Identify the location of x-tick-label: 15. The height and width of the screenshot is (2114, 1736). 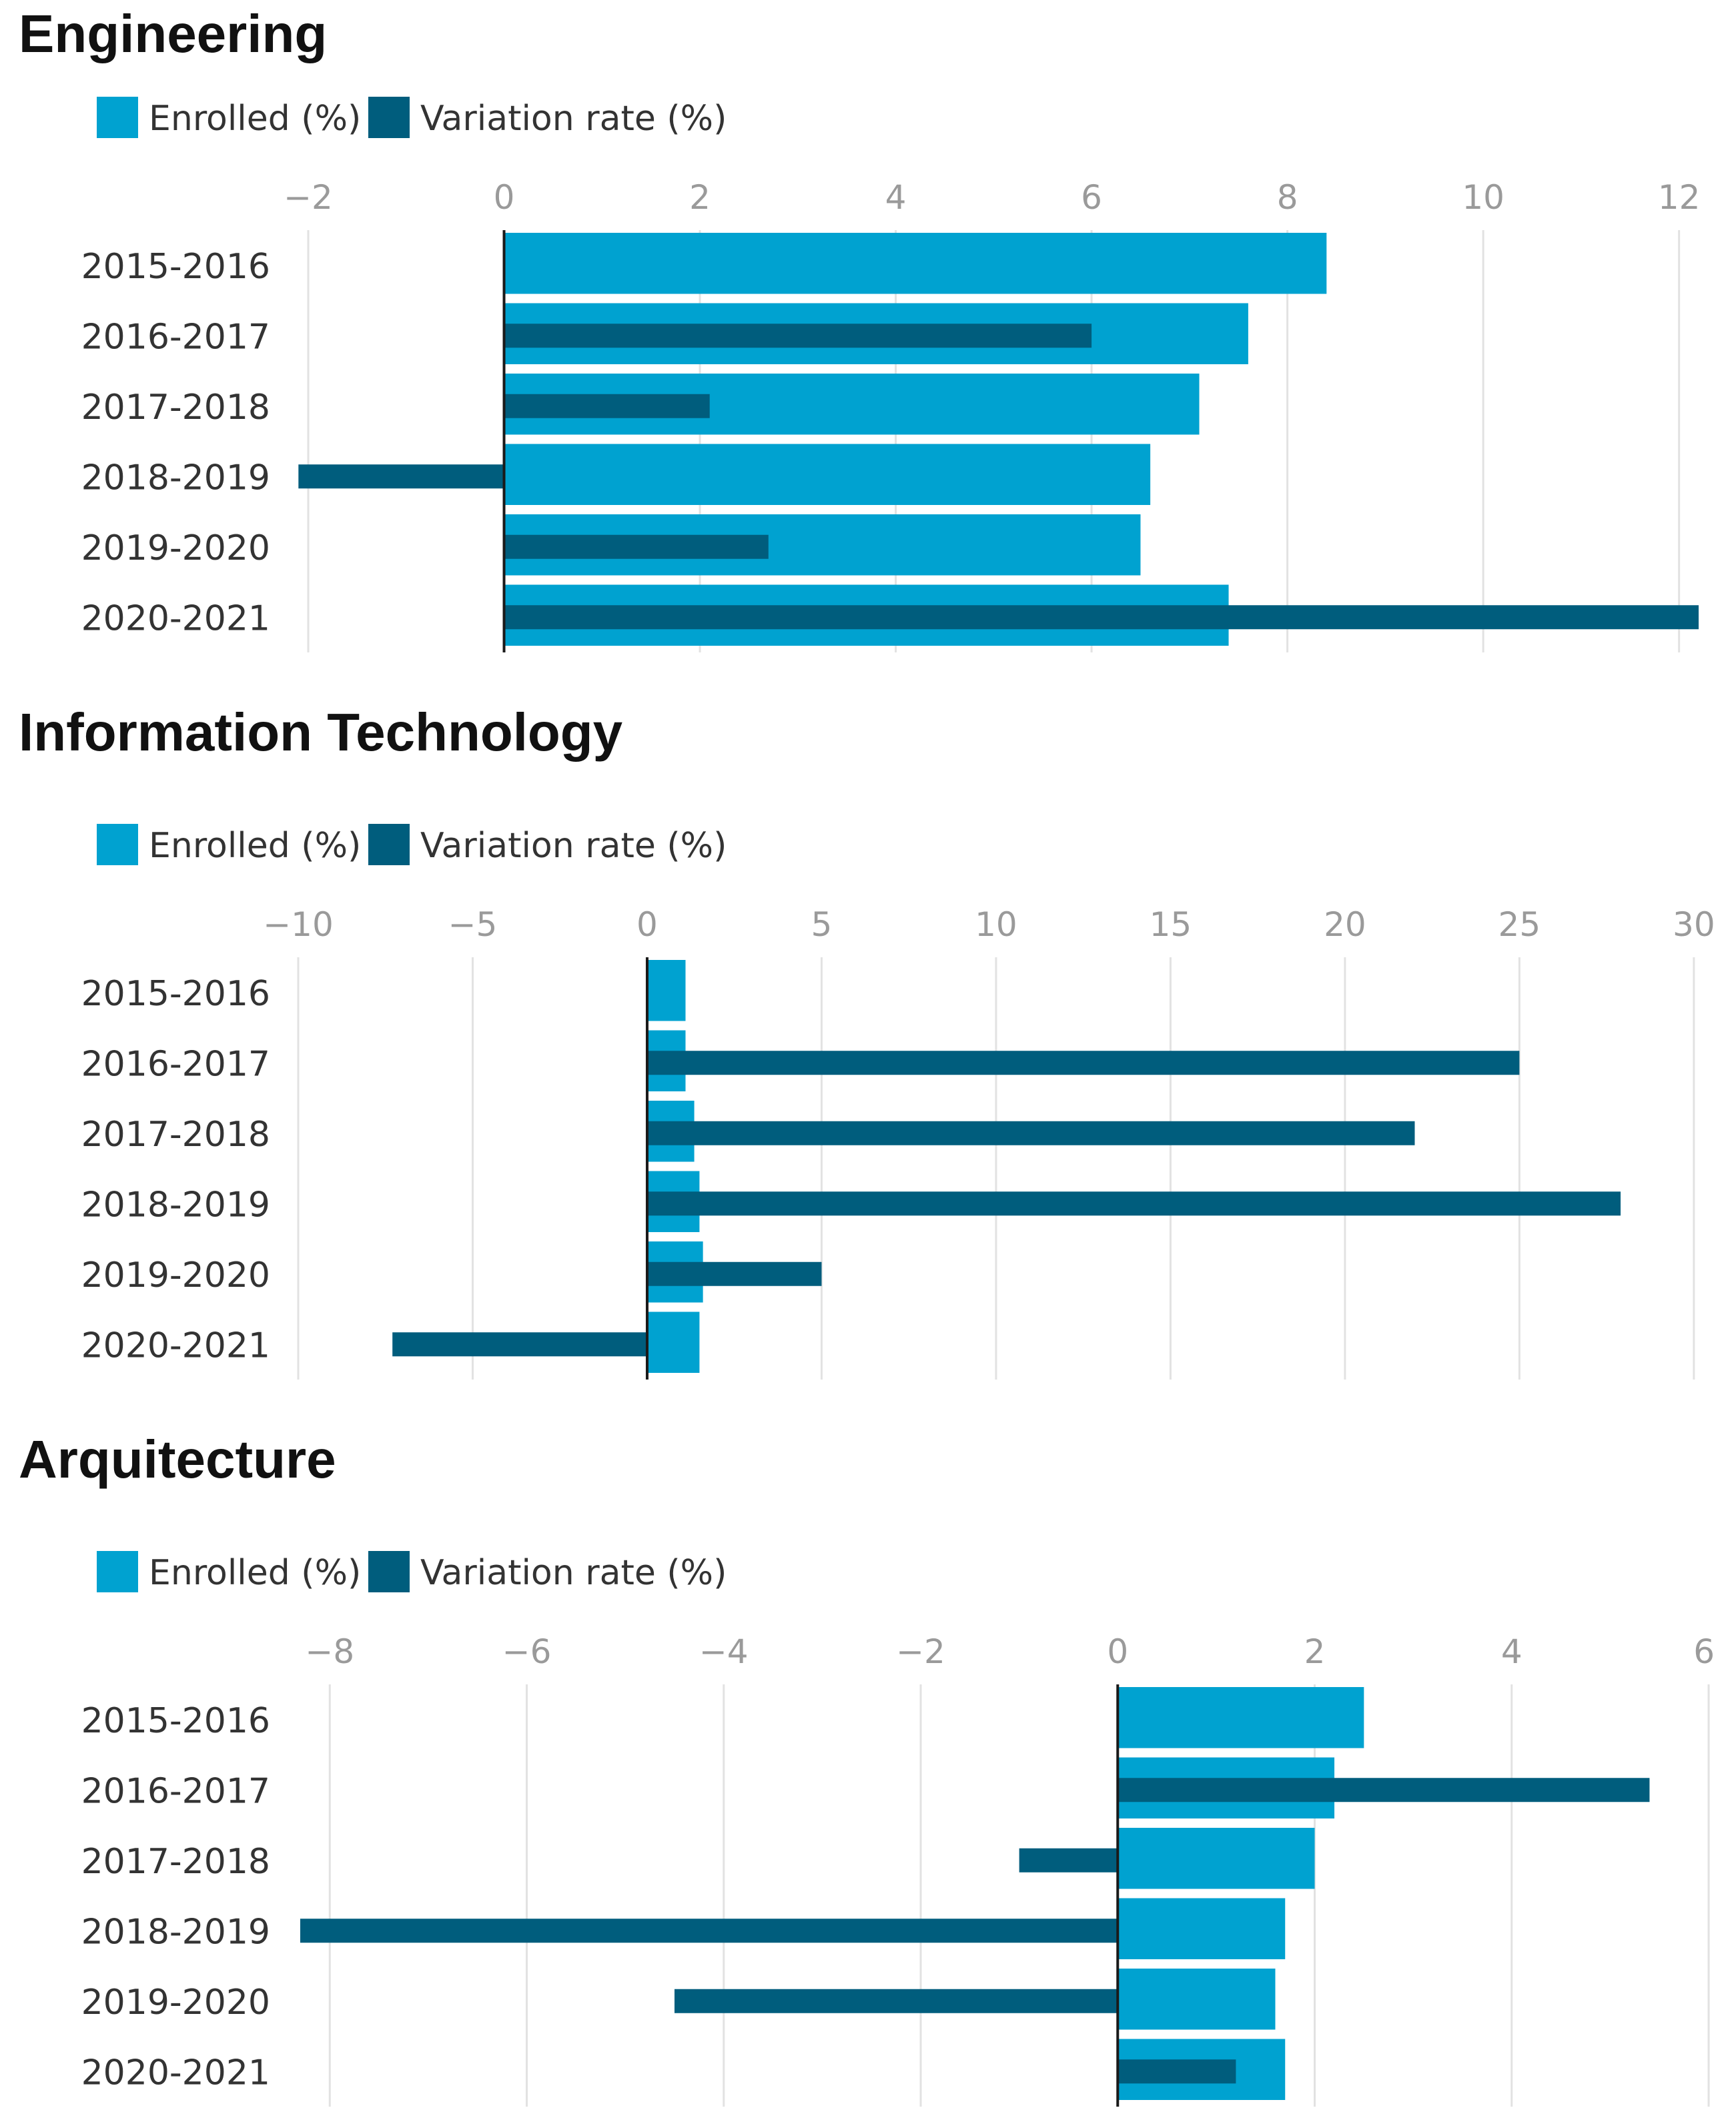
(1171, 924).